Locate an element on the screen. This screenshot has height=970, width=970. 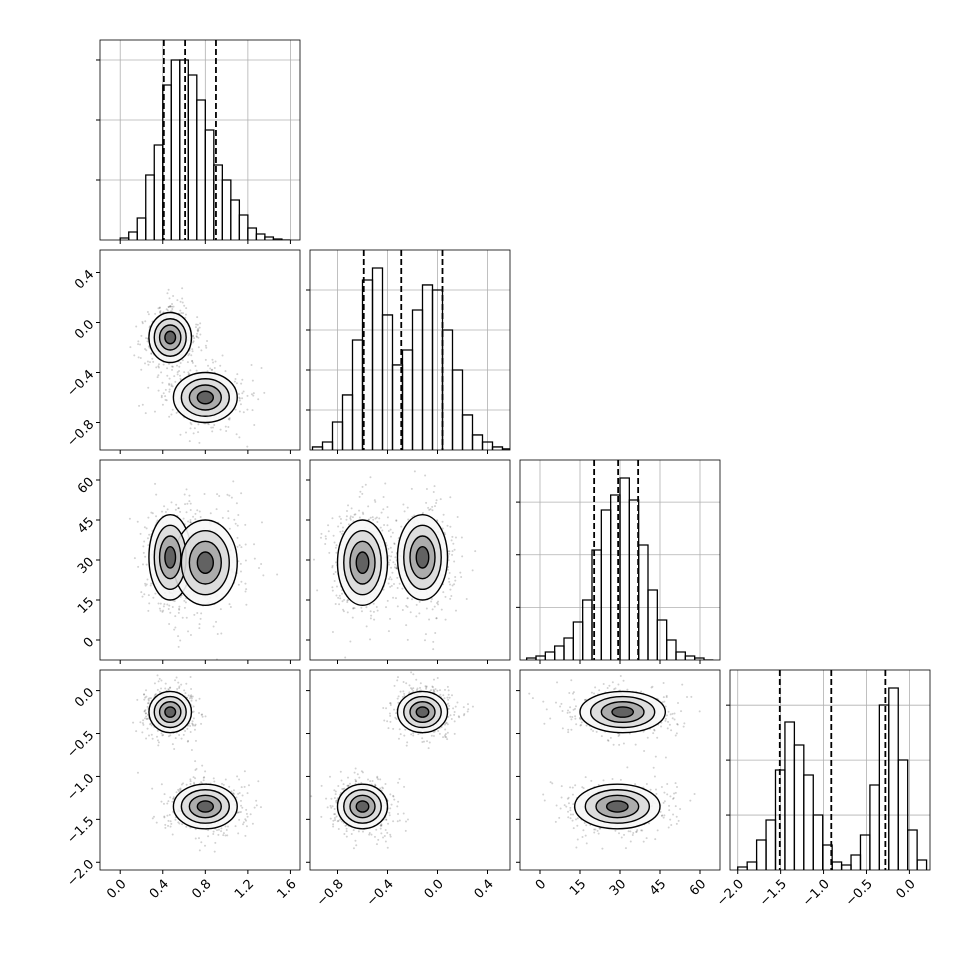
y-tick-label: −2.0 is located at coordinates (80, 873).